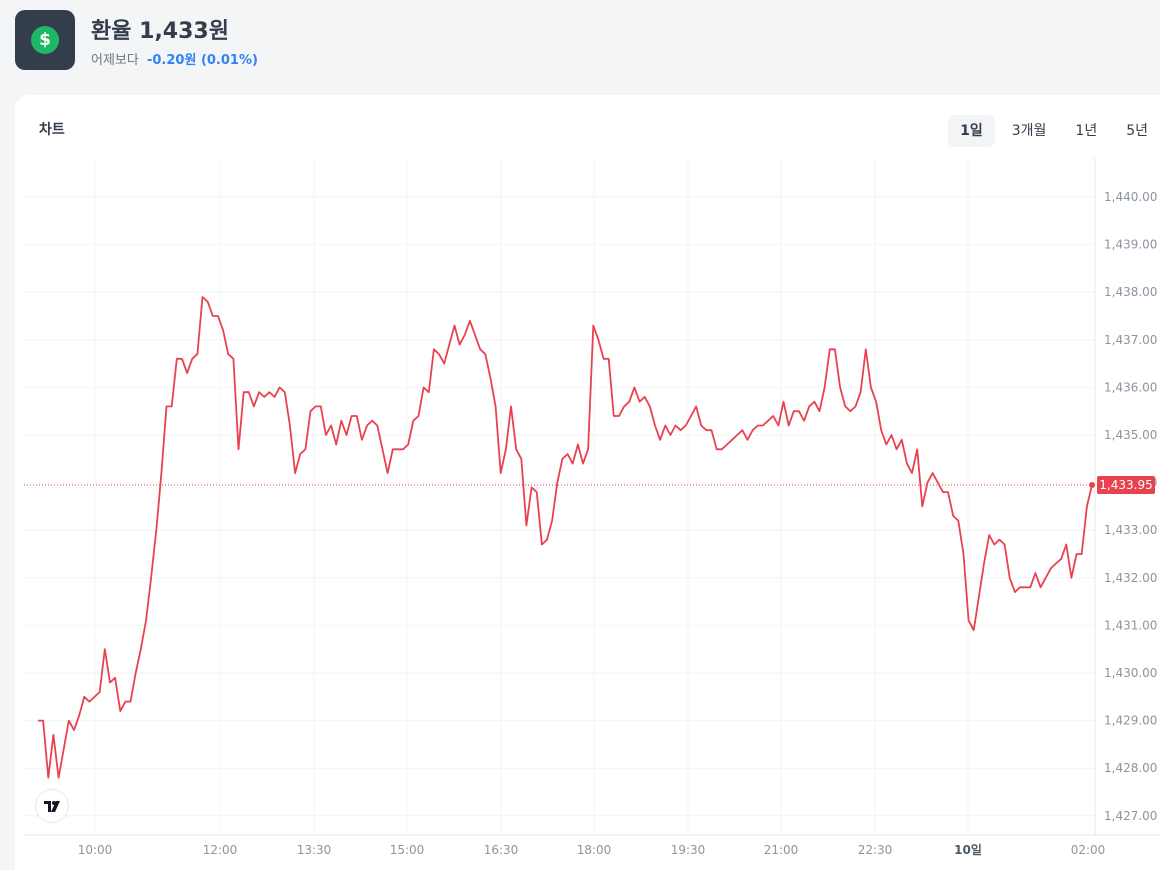 The height and width of the screenshot is (870, 1160). What do you see at coordinates (1088, 850) in the screenshot?
I see `x-tick-label: 02:00` at bounding box center [1088, 850].